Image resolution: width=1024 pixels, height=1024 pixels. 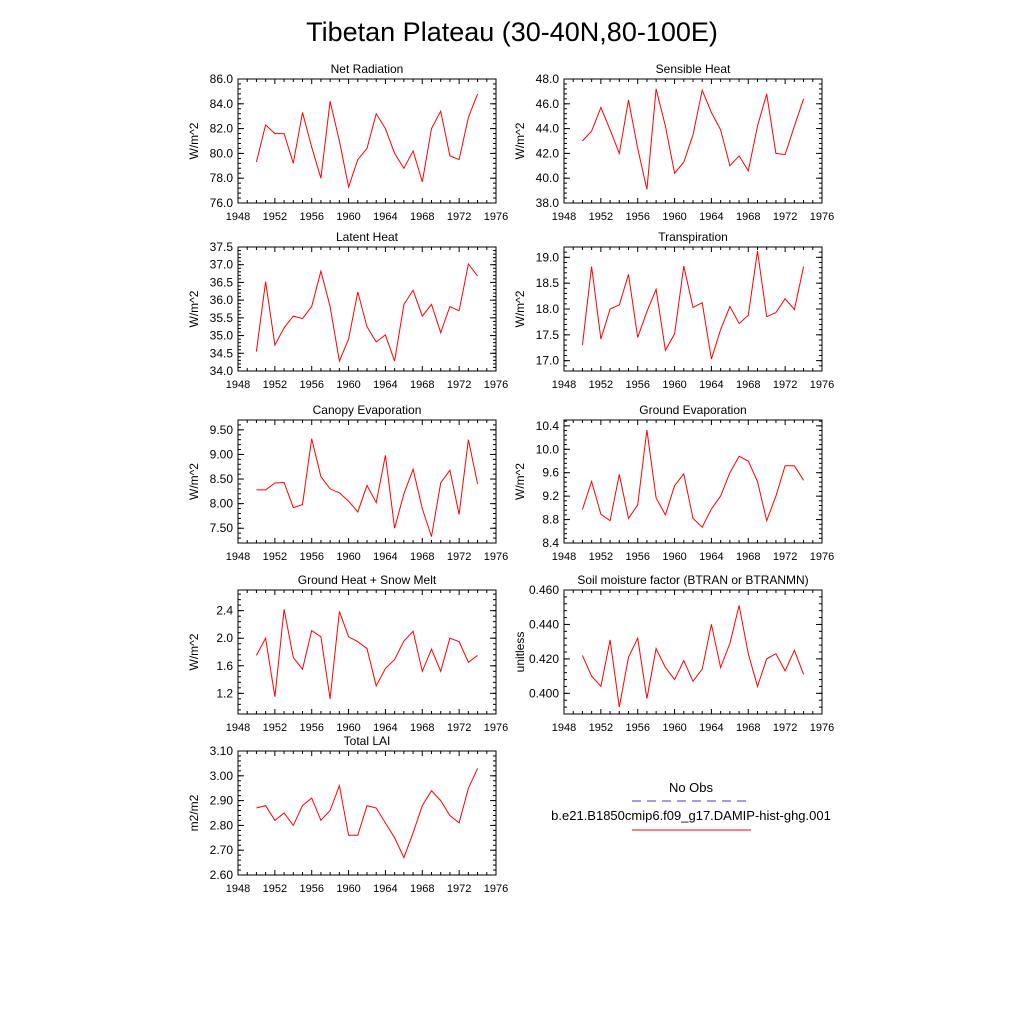 What do you see at coordinates (548, 129) in the screenshot?
I see `y-tick-label: 44.0` at bounding box center [548, 129].